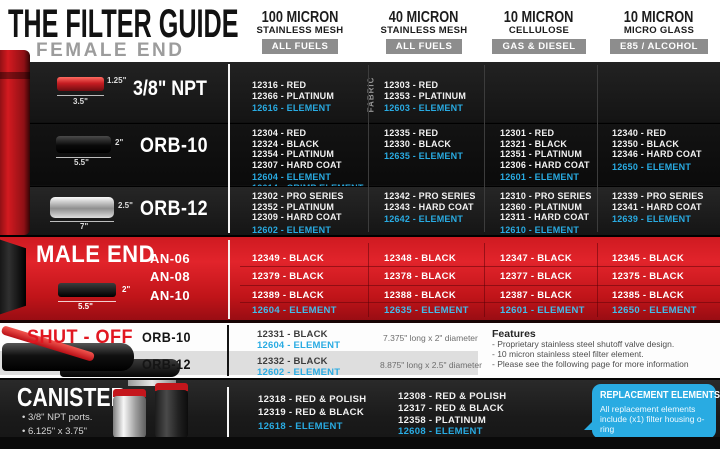 This screenshot has height=449, width=720. I want to click on element-numbers: 12601 - ELEMENT, so click(540, 177).